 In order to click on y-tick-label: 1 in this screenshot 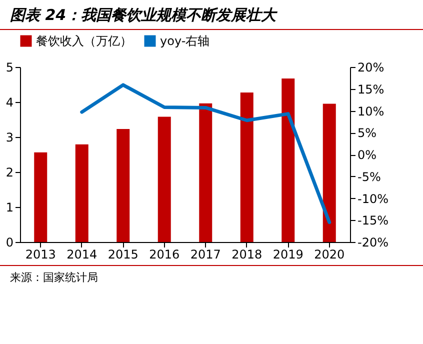, I will do `click(10, 207)`.